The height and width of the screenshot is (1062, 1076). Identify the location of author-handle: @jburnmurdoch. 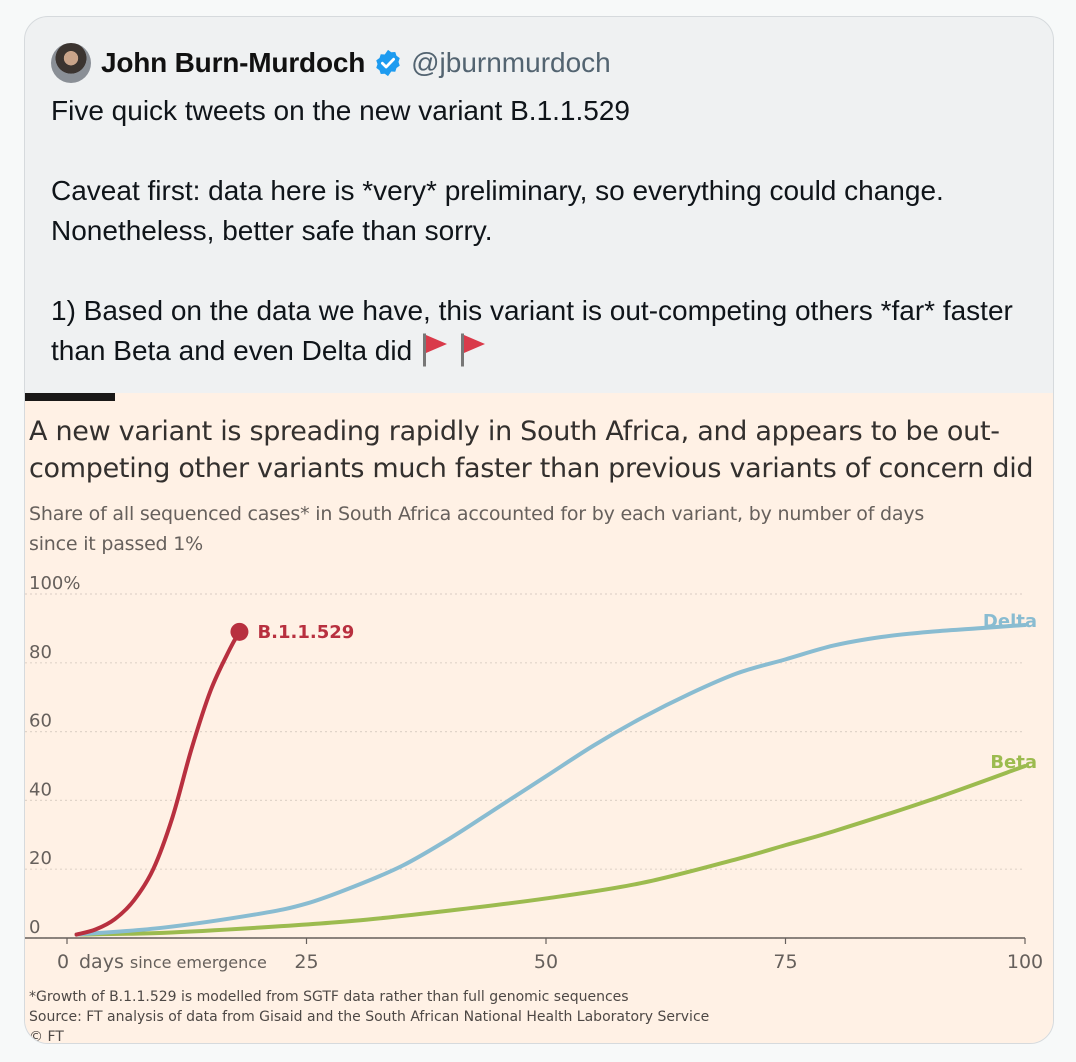
(511, 62).